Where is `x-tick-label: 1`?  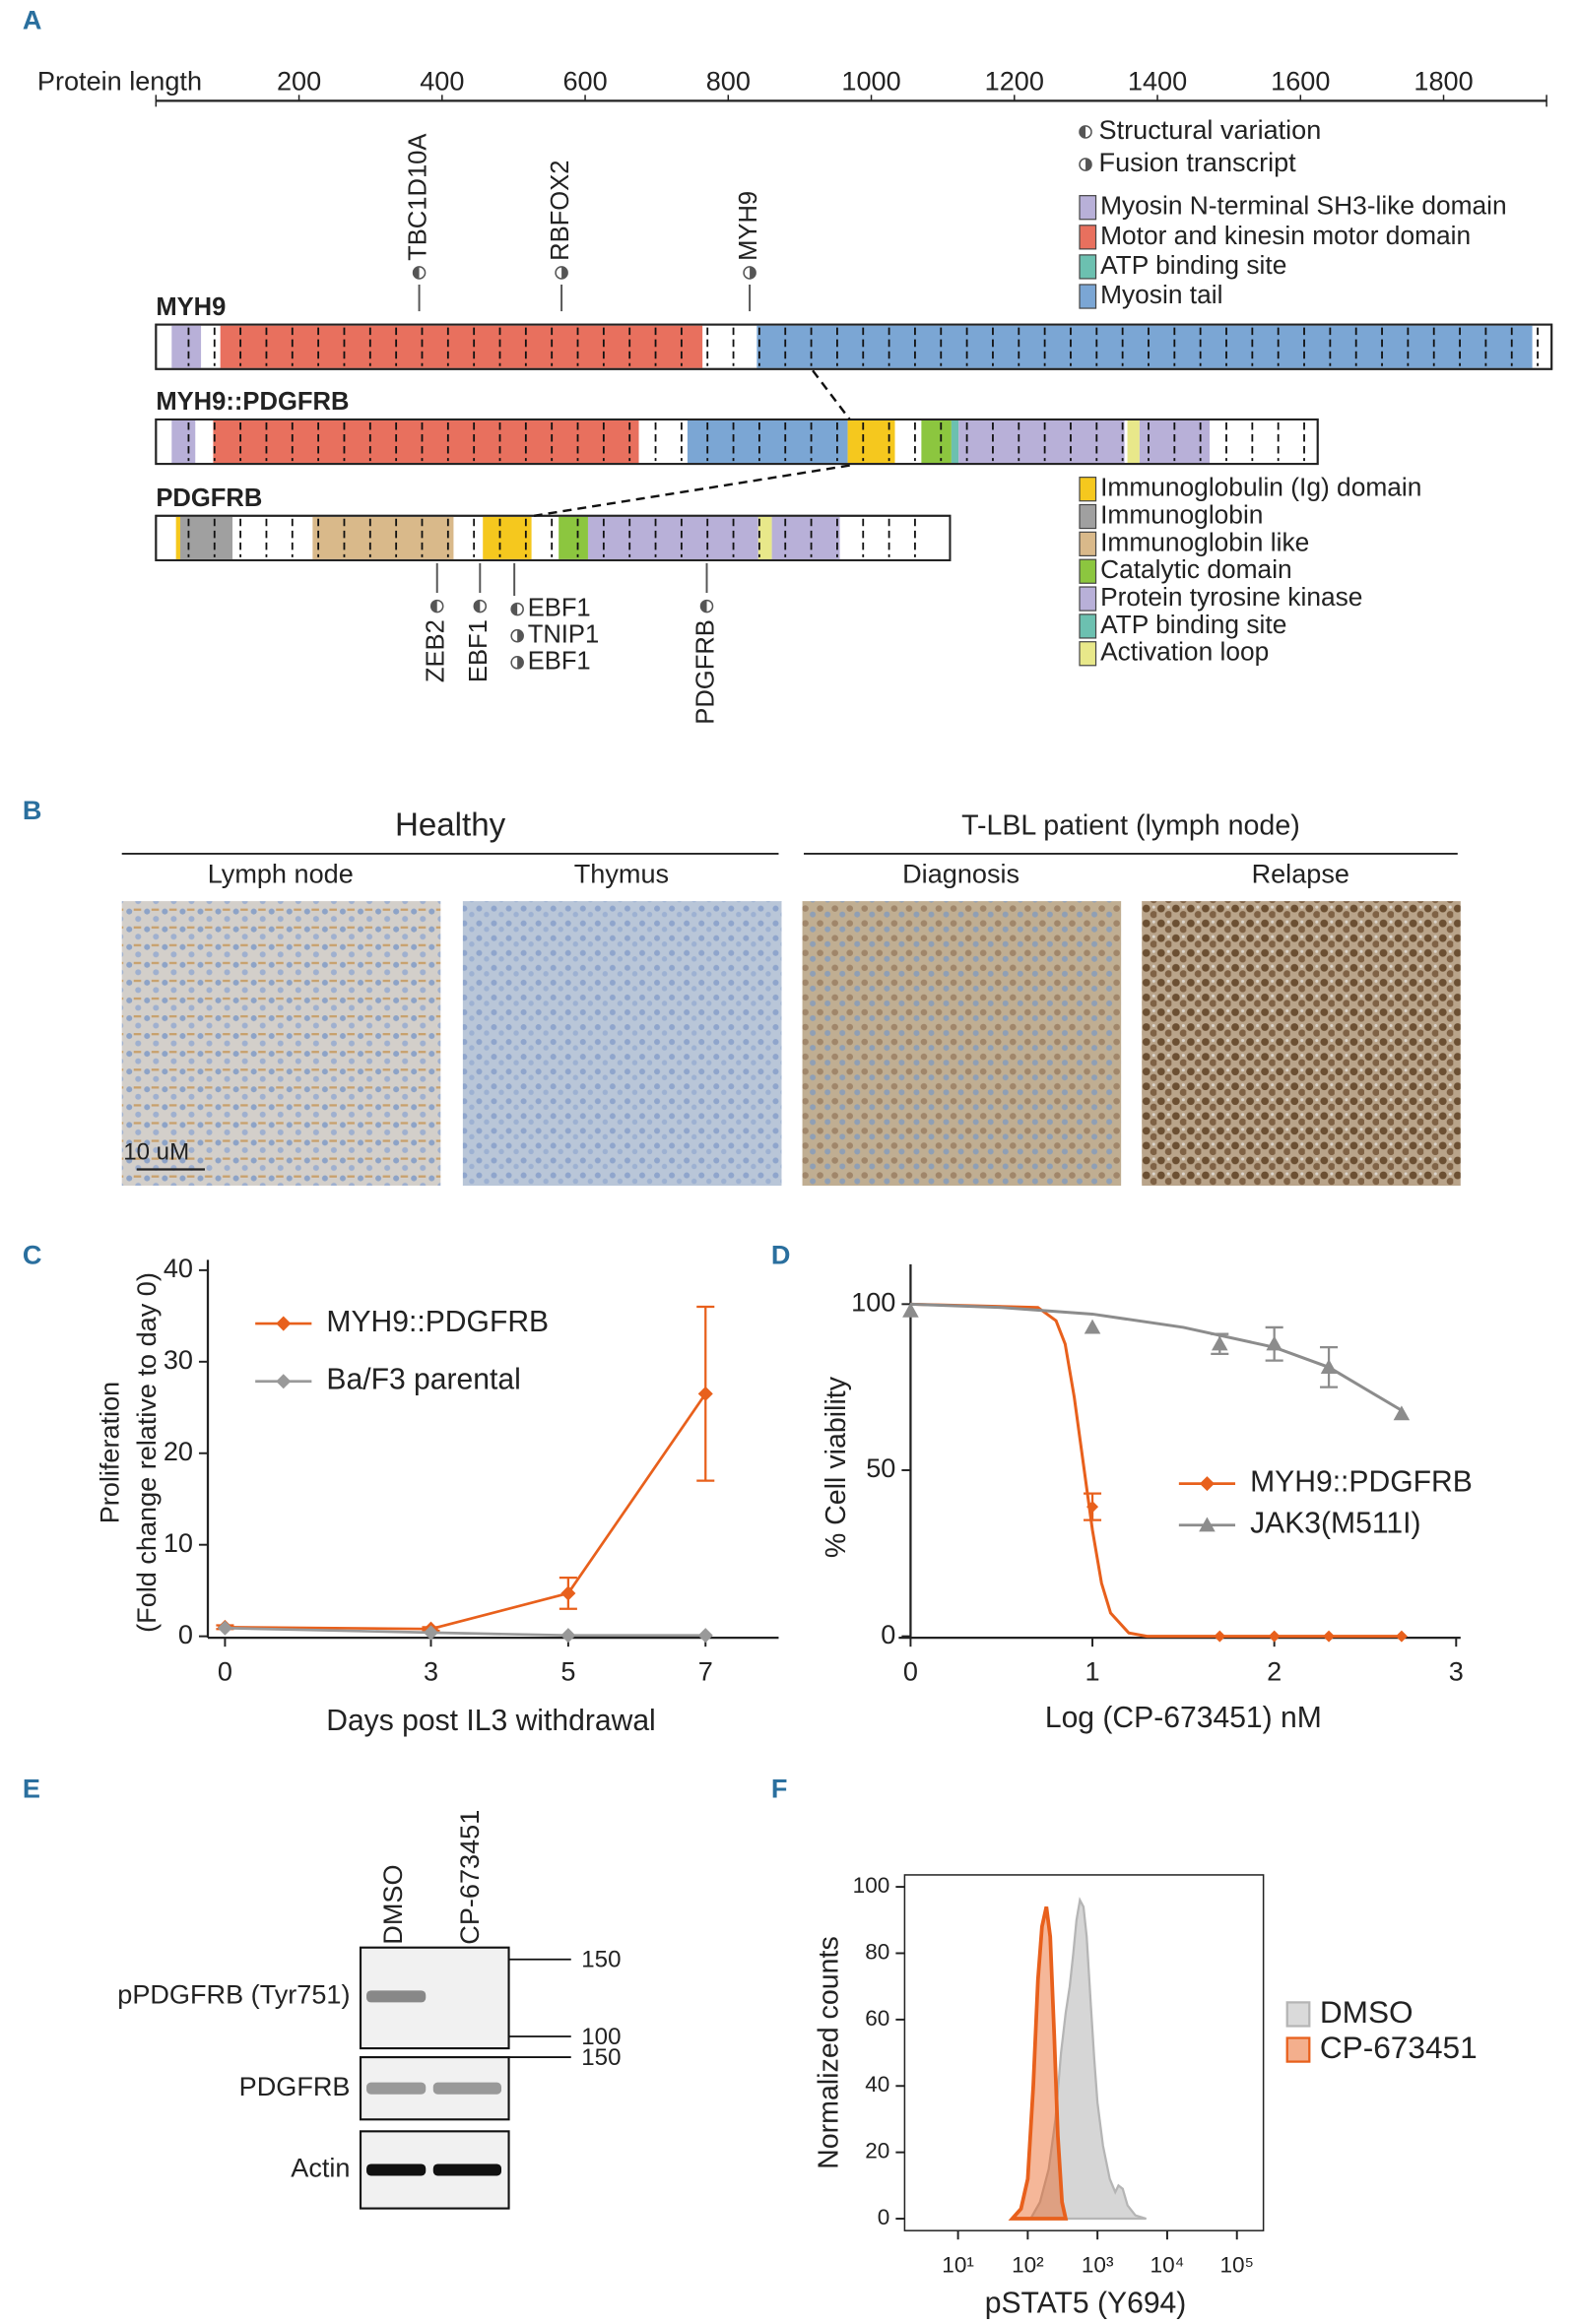
x-tick-label: 1 is located at coordinates (1092, 1671).